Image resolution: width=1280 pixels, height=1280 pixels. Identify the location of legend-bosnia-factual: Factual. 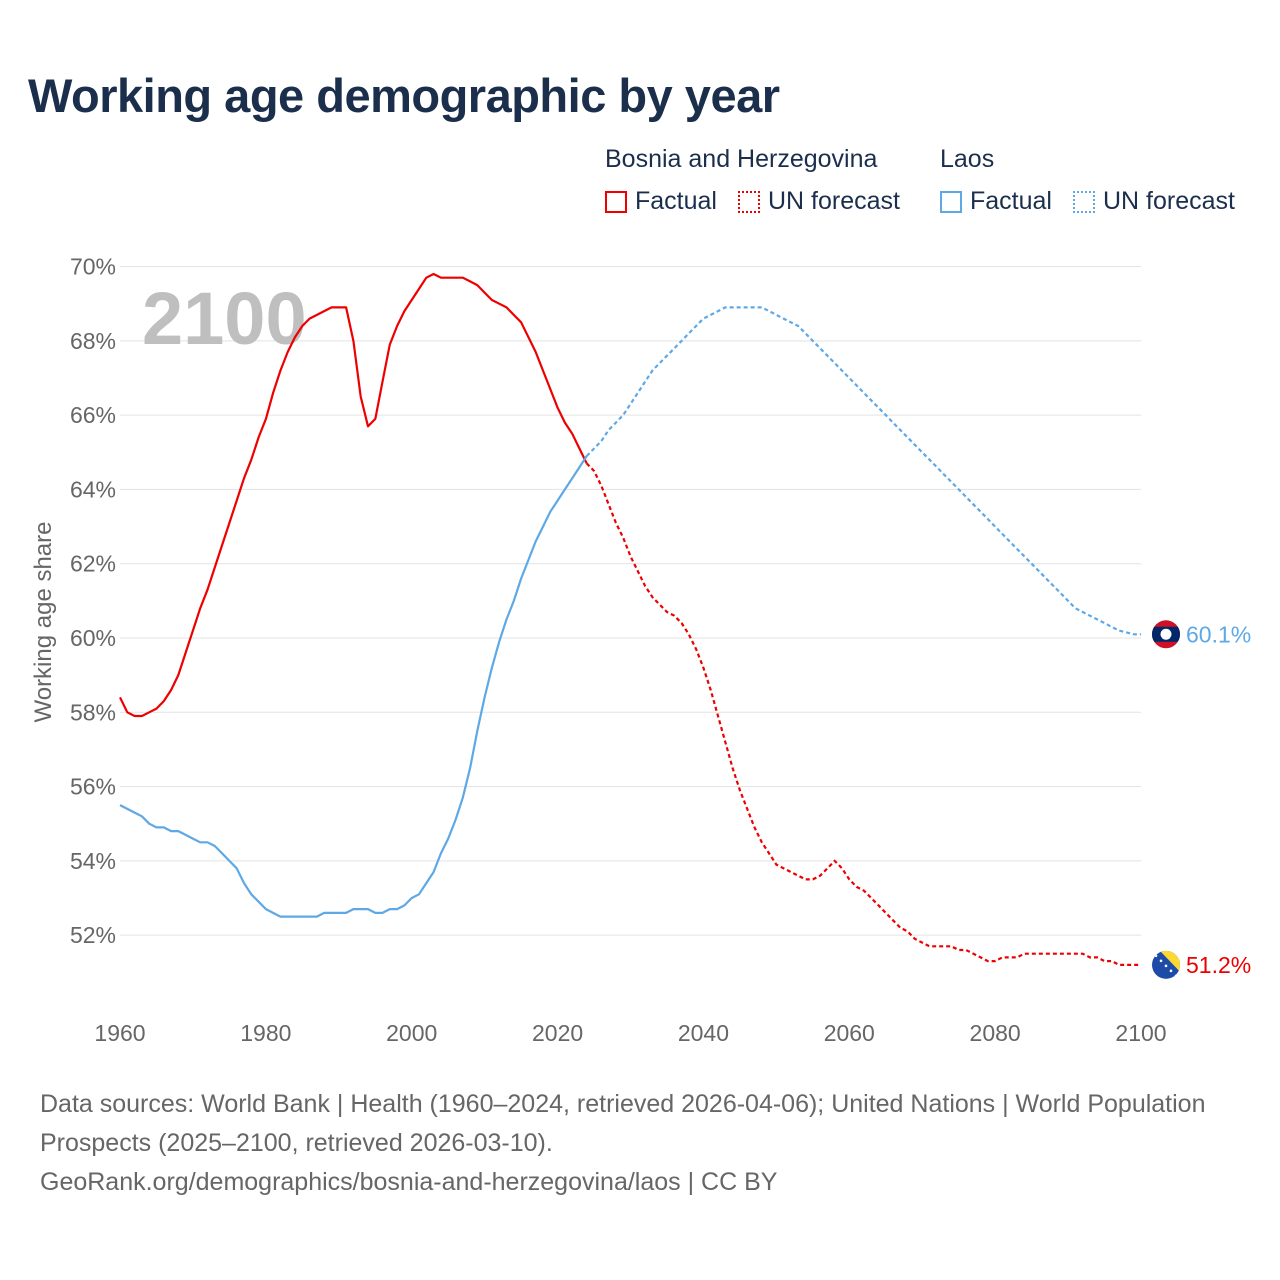
(661, 201).